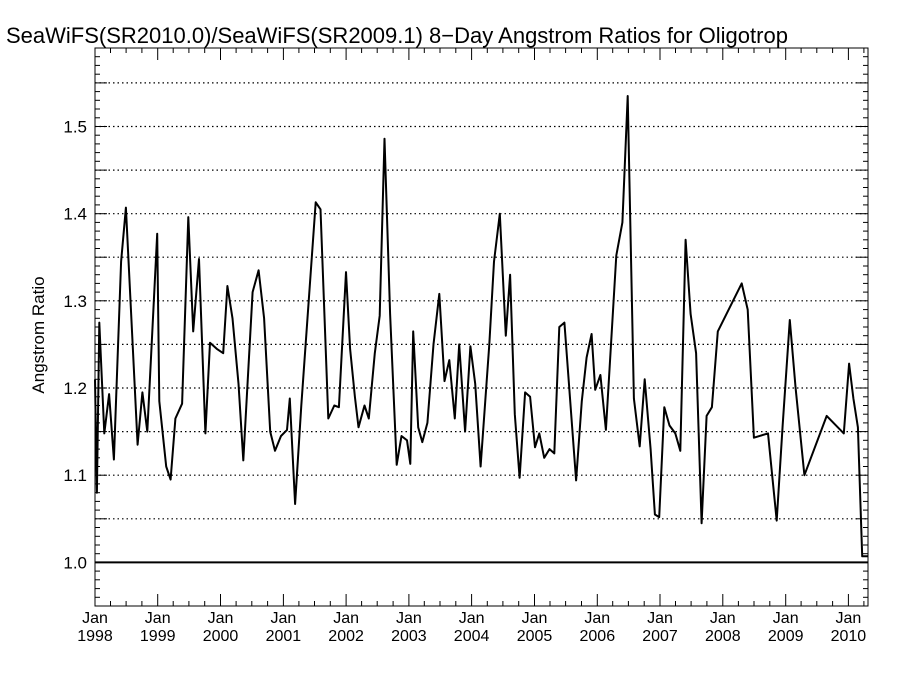 The height and width of the screenshot is (675, 900). Describe the element at coordinates (660, 636) in the screenshot. I see `x-tick-year: 2007` at that location.